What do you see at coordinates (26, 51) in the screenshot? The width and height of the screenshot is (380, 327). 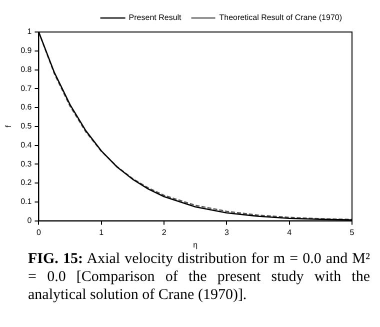 I see `y-tick-label: 0.9` at bounding box center [26, 51].